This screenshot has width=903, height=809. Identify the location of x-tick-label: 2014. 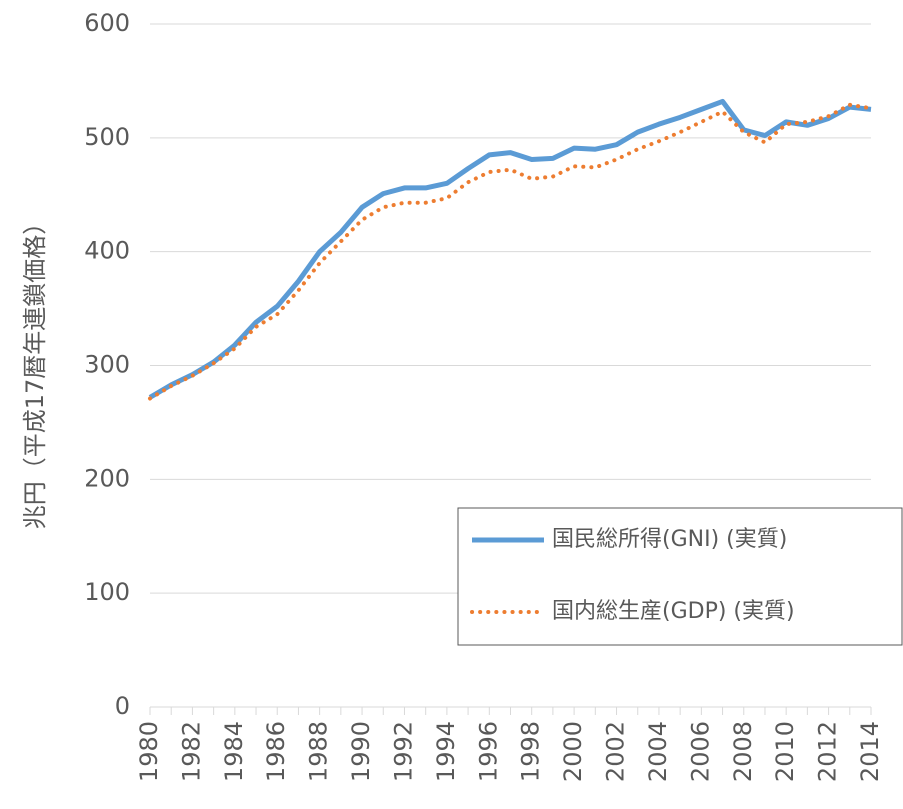
(870, 751).